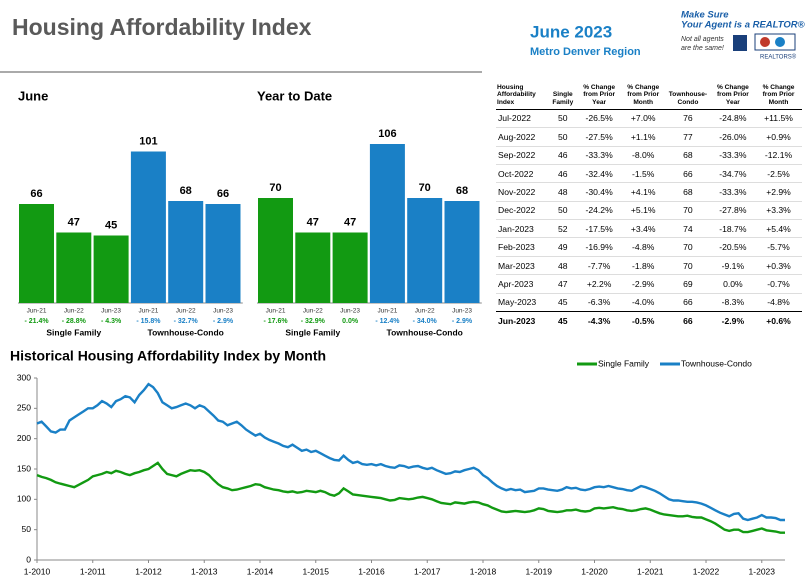 Image resolution: width=810 pixels, height=588 pixels. What do you see at coordinates (733, 155) in the screenshot?
I see `table-cell: -33.3%` at bounding box center [733, 155].